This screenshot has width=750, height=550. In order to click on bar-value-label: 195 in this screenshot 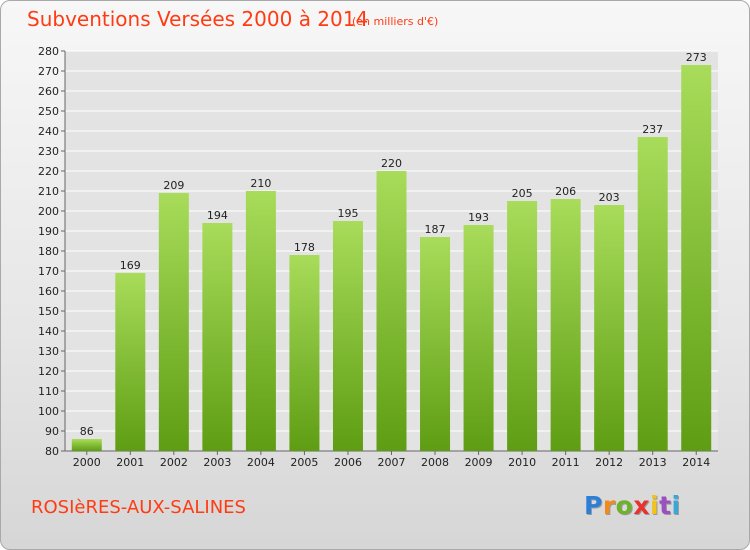, I will do `click(347, 213)`.